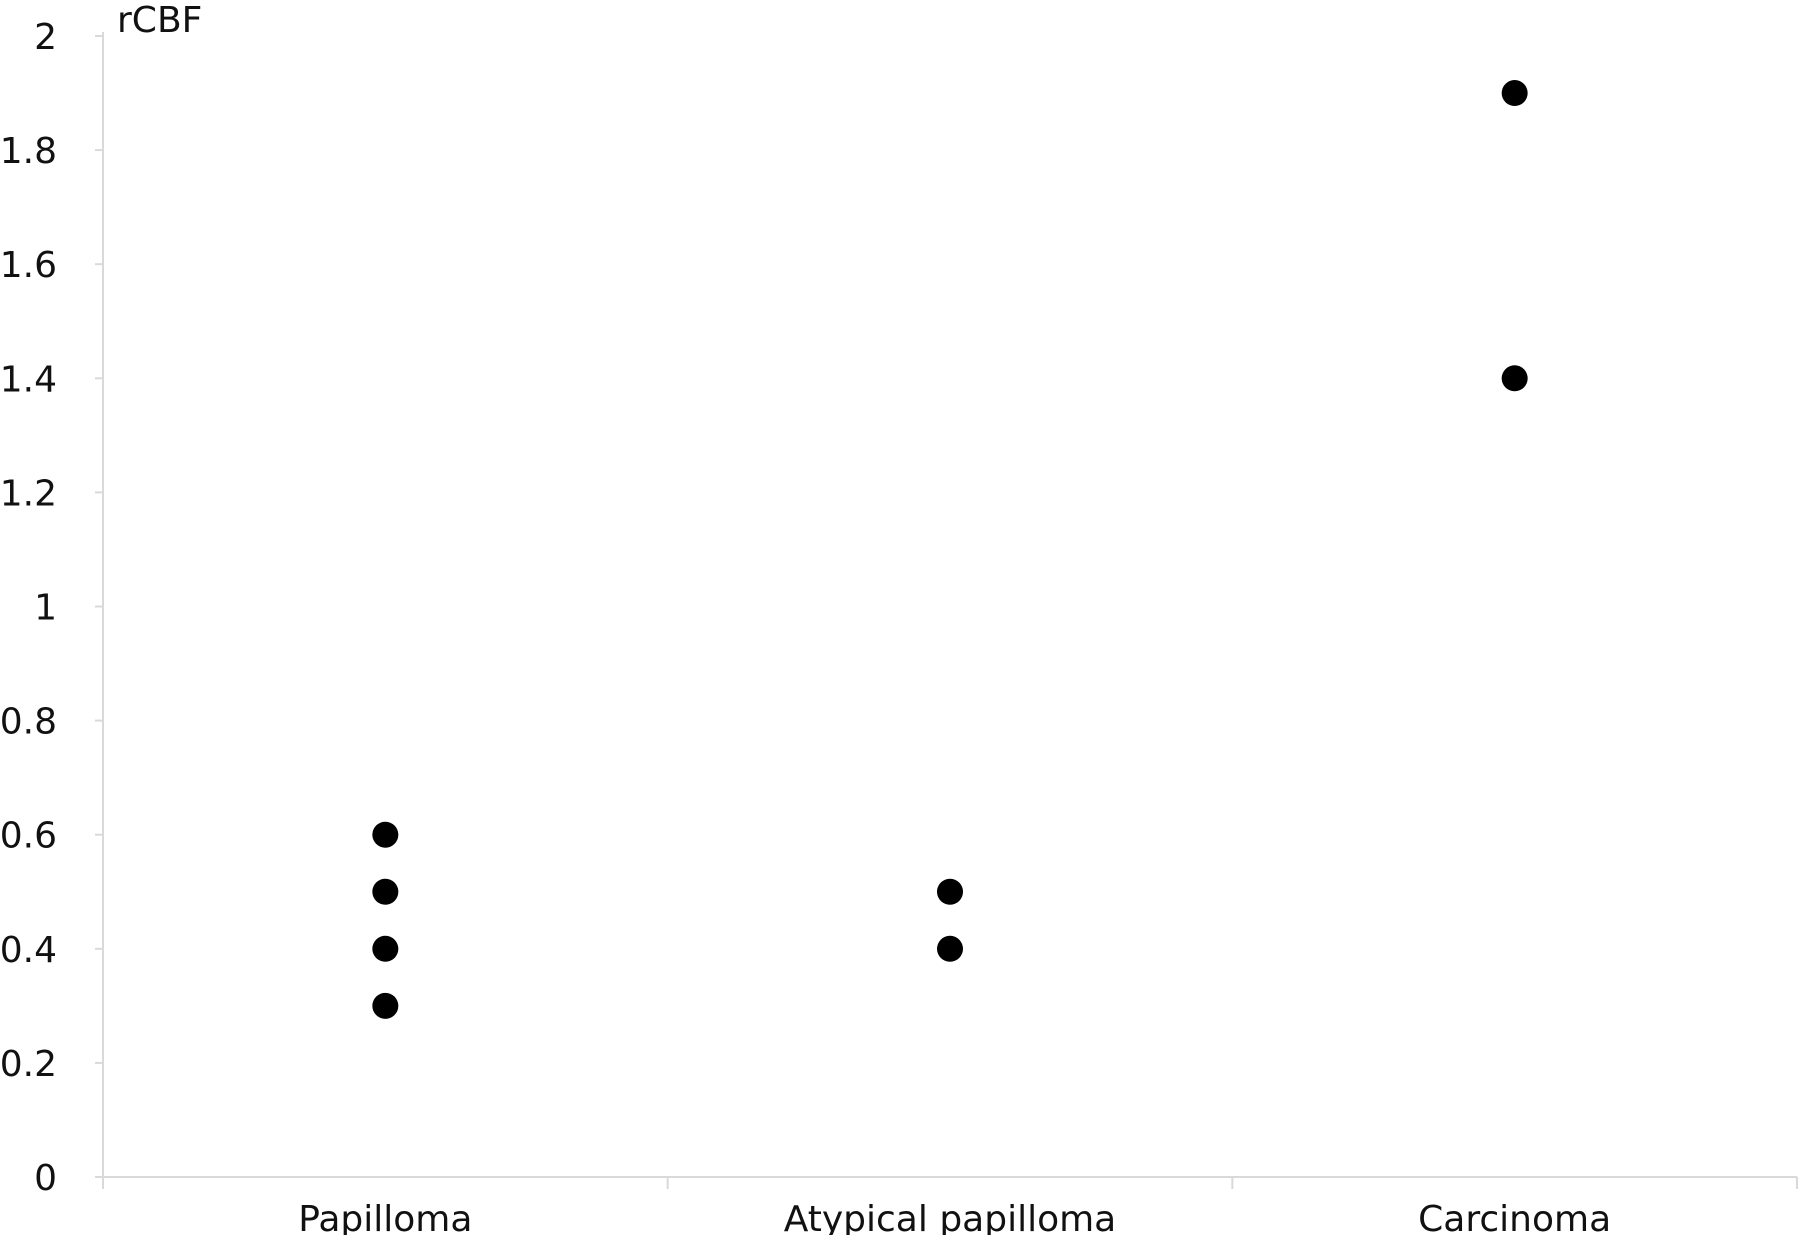 This screenshot has height=1235, width=1800. Describe the element at coordinates (28, 151) in the screenshot. I see `y-tick-label: 1.8` at that location.